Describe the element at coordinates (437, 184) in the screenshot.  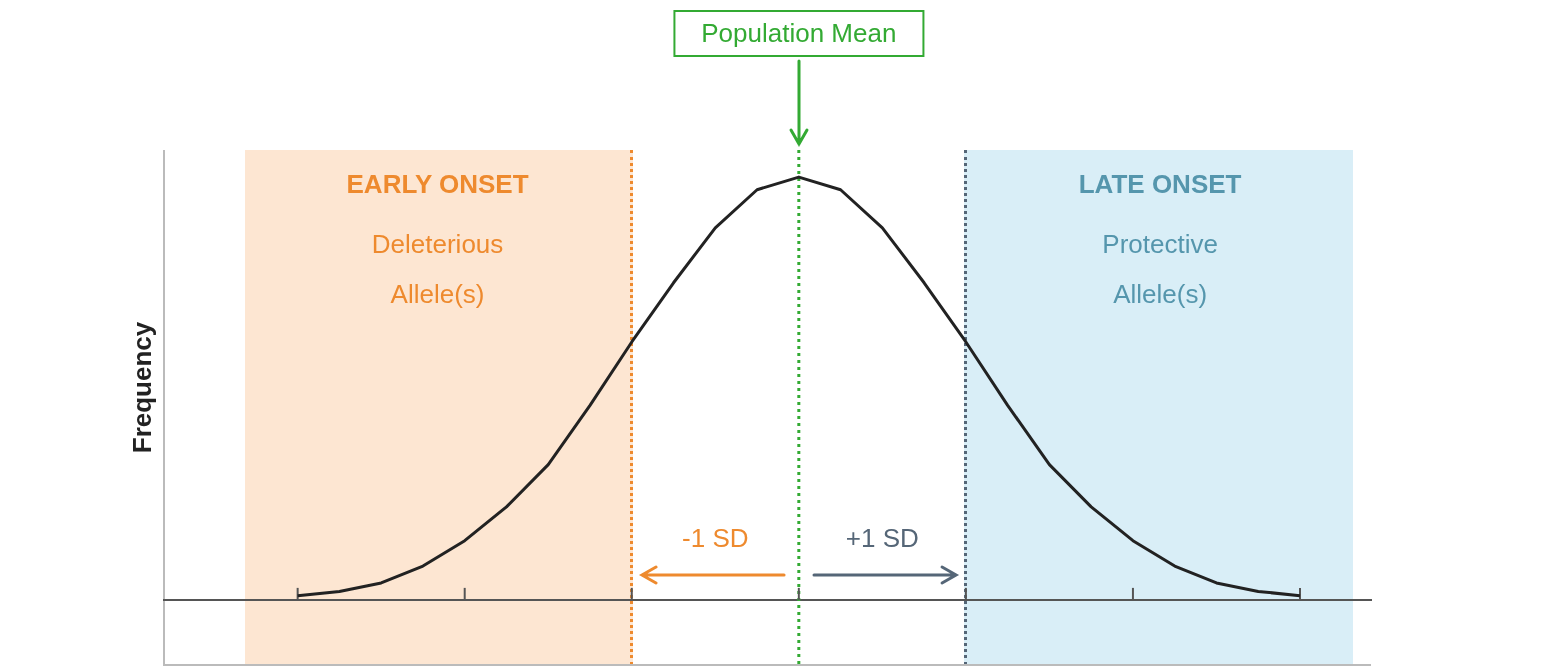
I see `annotation: EARLY ONSET` at that location.